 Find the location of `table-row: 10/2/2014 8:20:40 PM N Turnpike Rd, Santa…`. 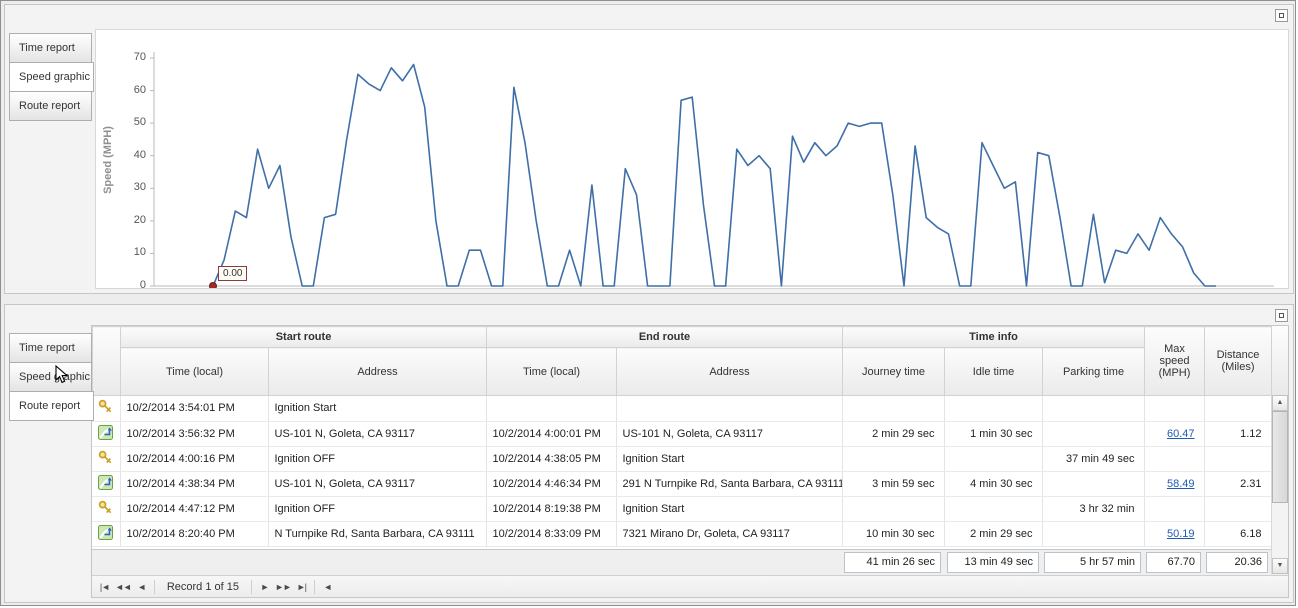

table-row: 10/2/2014 8:20:40 PM N Turnpike Rd, Santa… is located at coordinates (682, 534).